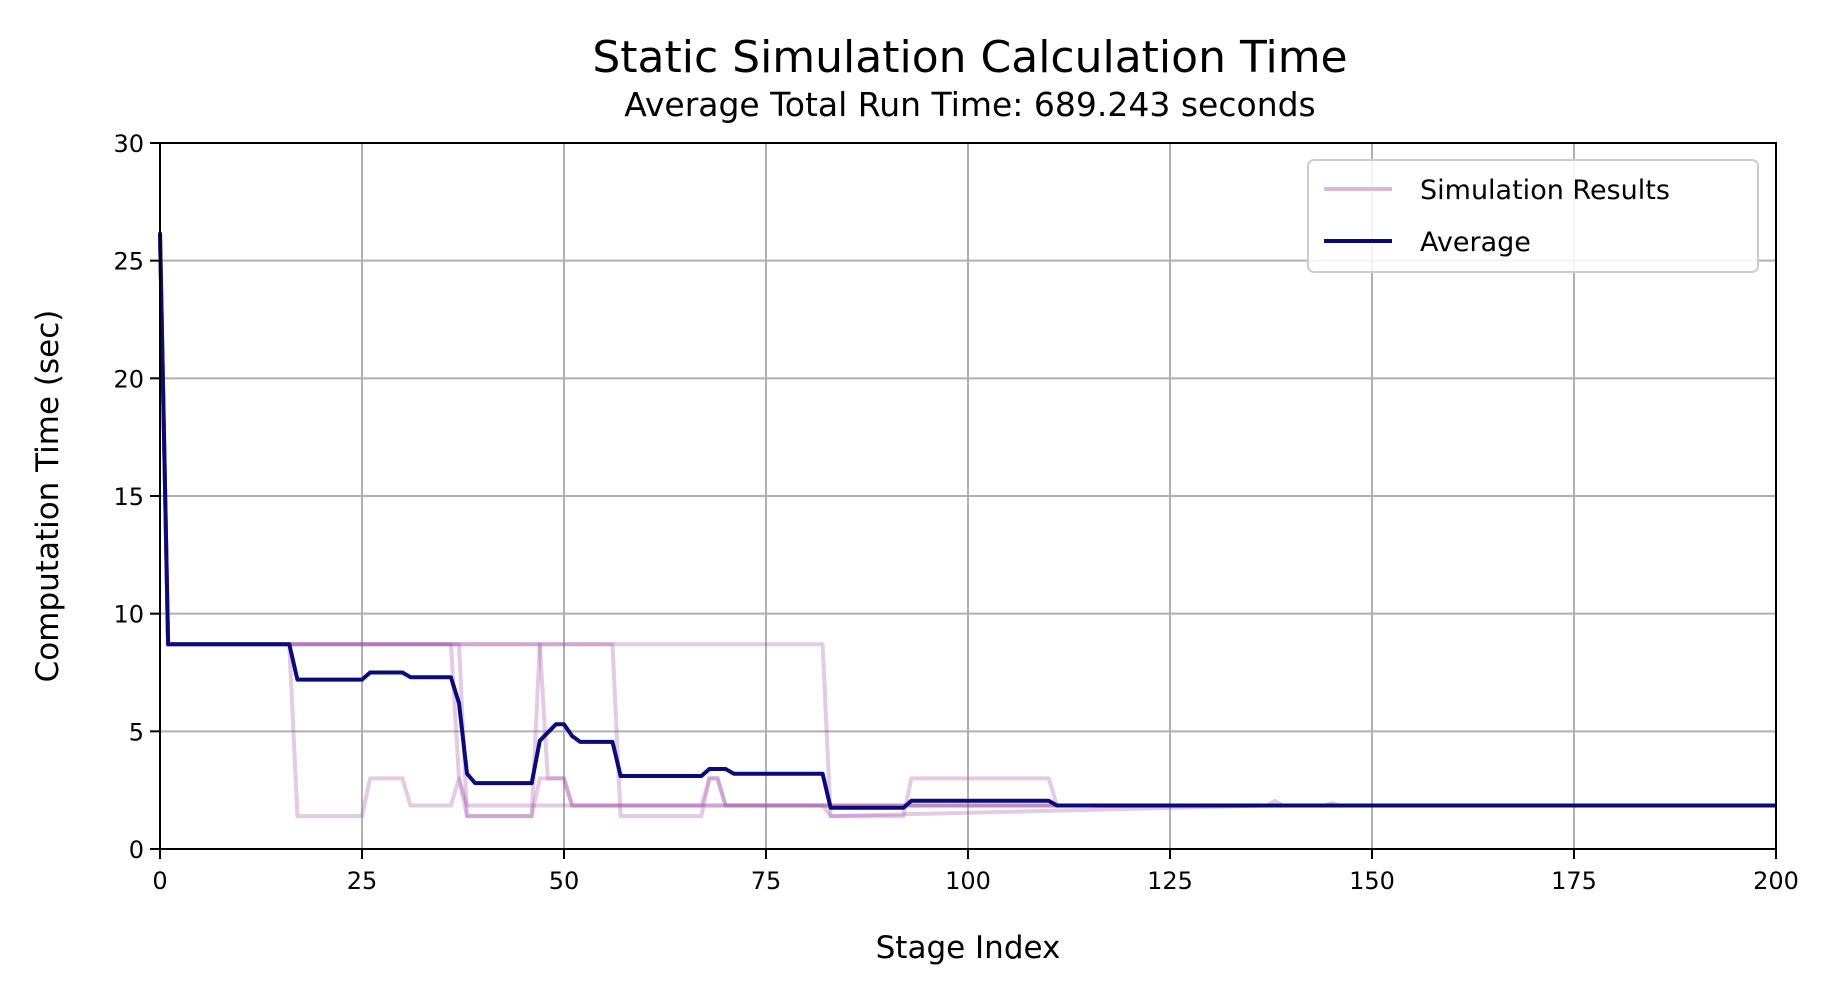 This screenshot has height=992, width=1824. I want to click on y-tick-label: 20, so click(128, 379).